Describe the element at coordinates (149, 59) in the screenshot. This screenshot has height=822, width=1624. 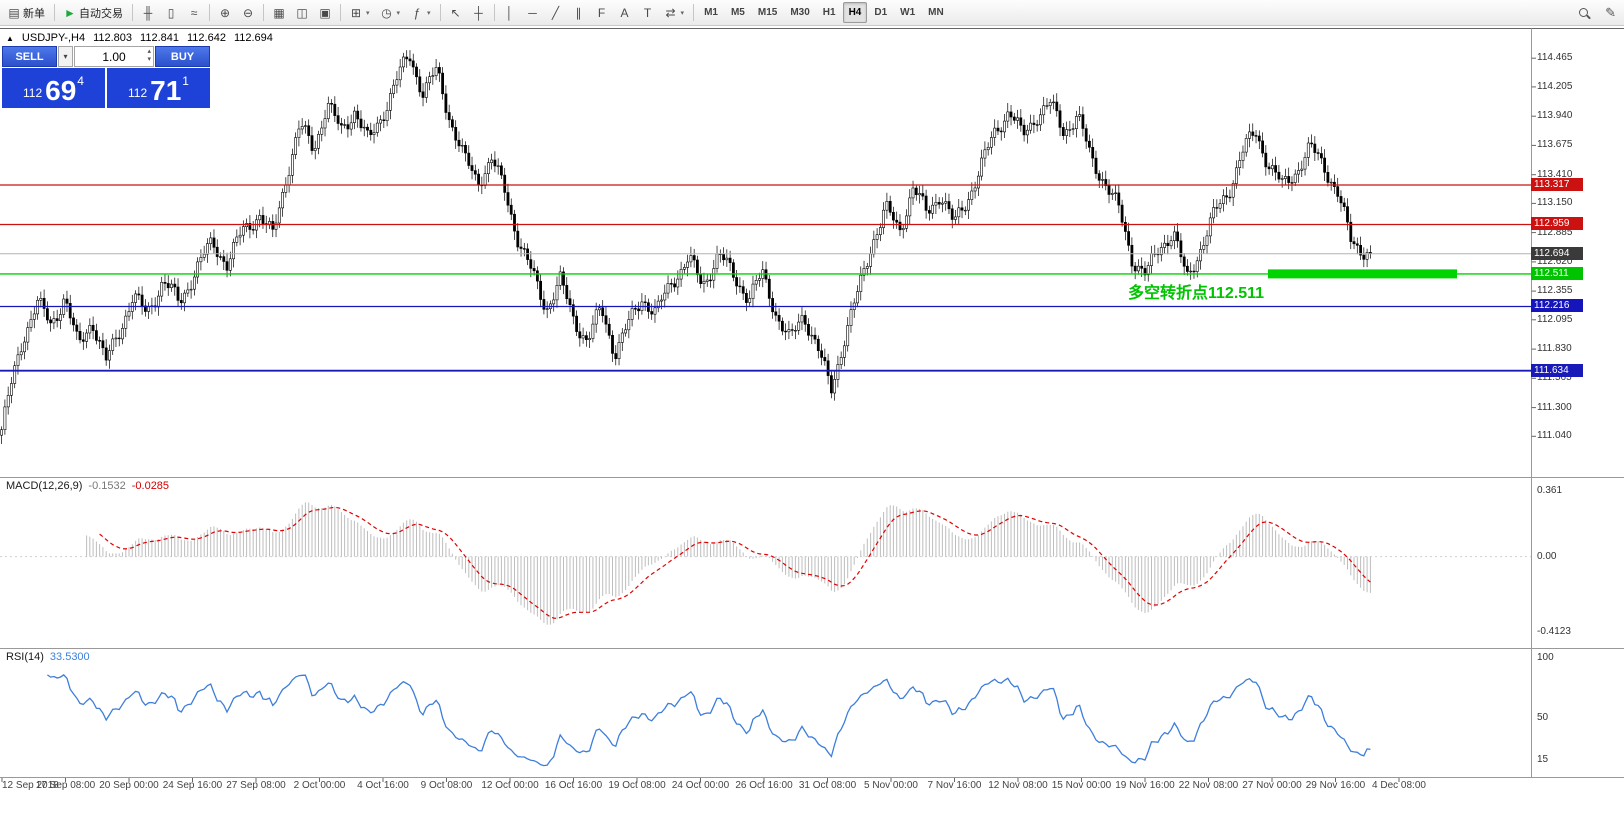
I see `stepper-down-icon: ▾` at that location.